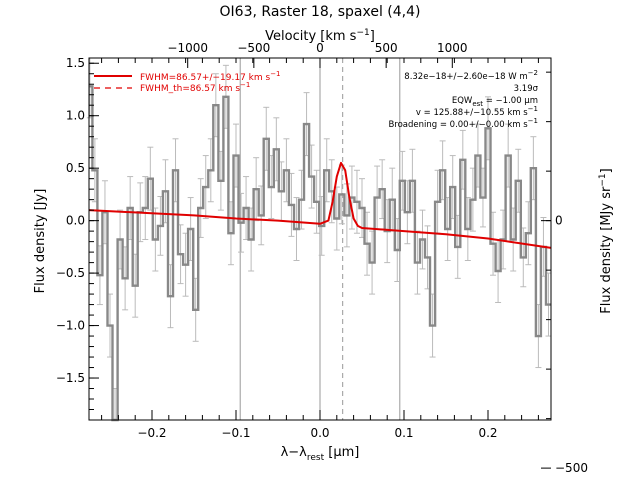 The width and height of the screenshot is (640, 480). Describe the element at coordinates (70, 378) in the screenshot. I see `y-tick-label: −1.5` at that location.